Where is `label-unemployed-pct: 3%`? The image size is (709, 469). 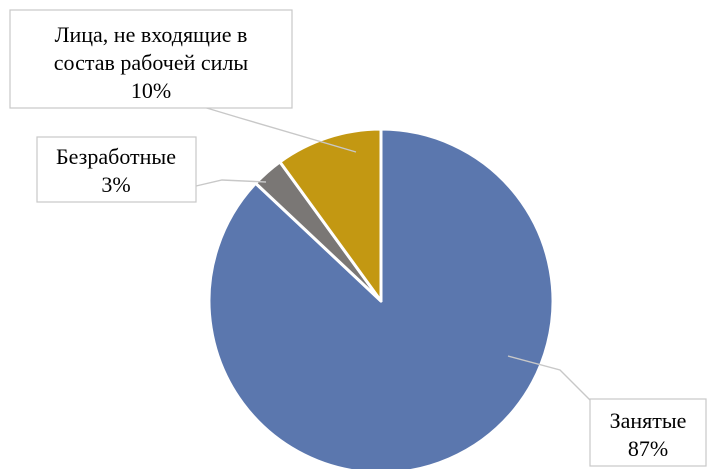
label-unemployed-pct: 3% is located at coordinates (115, 184).